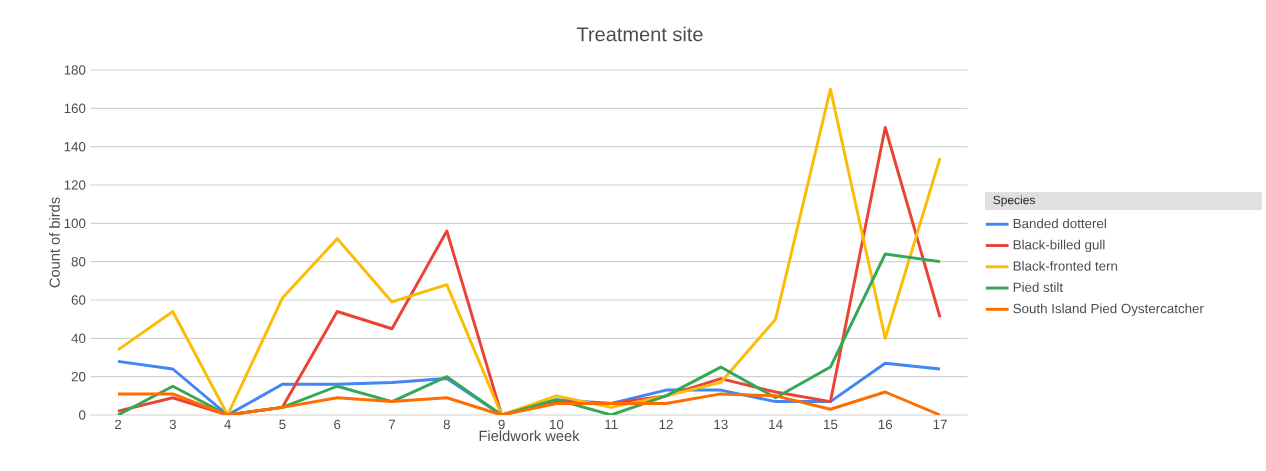 The height and width of the screenshot is (471, 1266). Describe the element at coordinates (831, 424) in the screenshot. I see `x-tick-label: 15` at that location.